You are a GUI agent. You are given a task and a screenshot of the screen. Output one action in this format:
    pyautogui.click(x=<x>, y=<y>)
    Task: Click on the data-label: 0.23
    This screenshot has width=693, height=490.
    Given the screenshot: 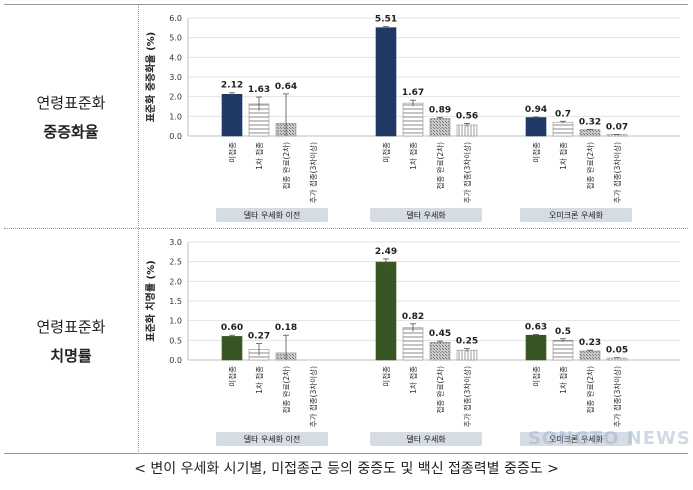 What is the action you would take?
    pyautogui.click(x=590, y=343)
    